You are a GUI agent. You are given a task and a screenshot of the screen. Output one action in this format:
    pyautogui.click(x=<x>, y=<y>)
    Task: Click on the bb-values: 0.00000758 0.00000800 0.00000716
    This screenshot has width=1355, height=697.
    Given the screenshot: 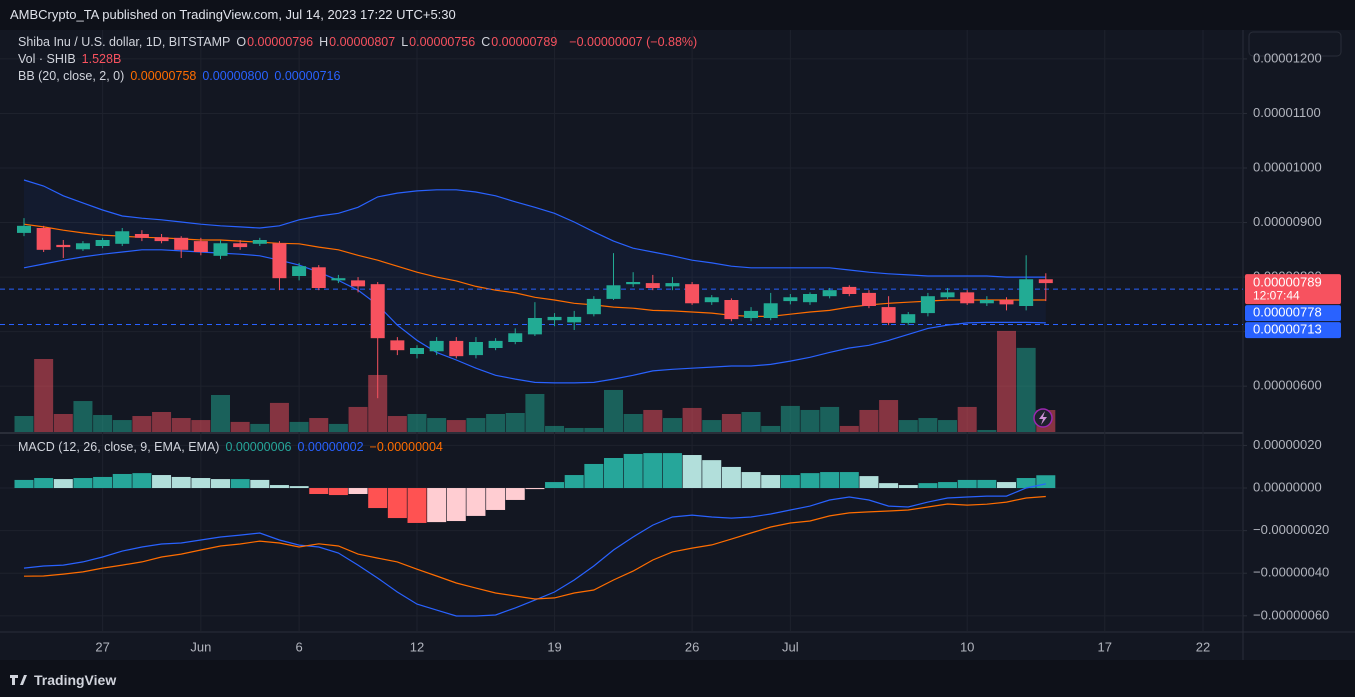 What is the action you would take?
    pyautogui.click(x=235, y=76)
    